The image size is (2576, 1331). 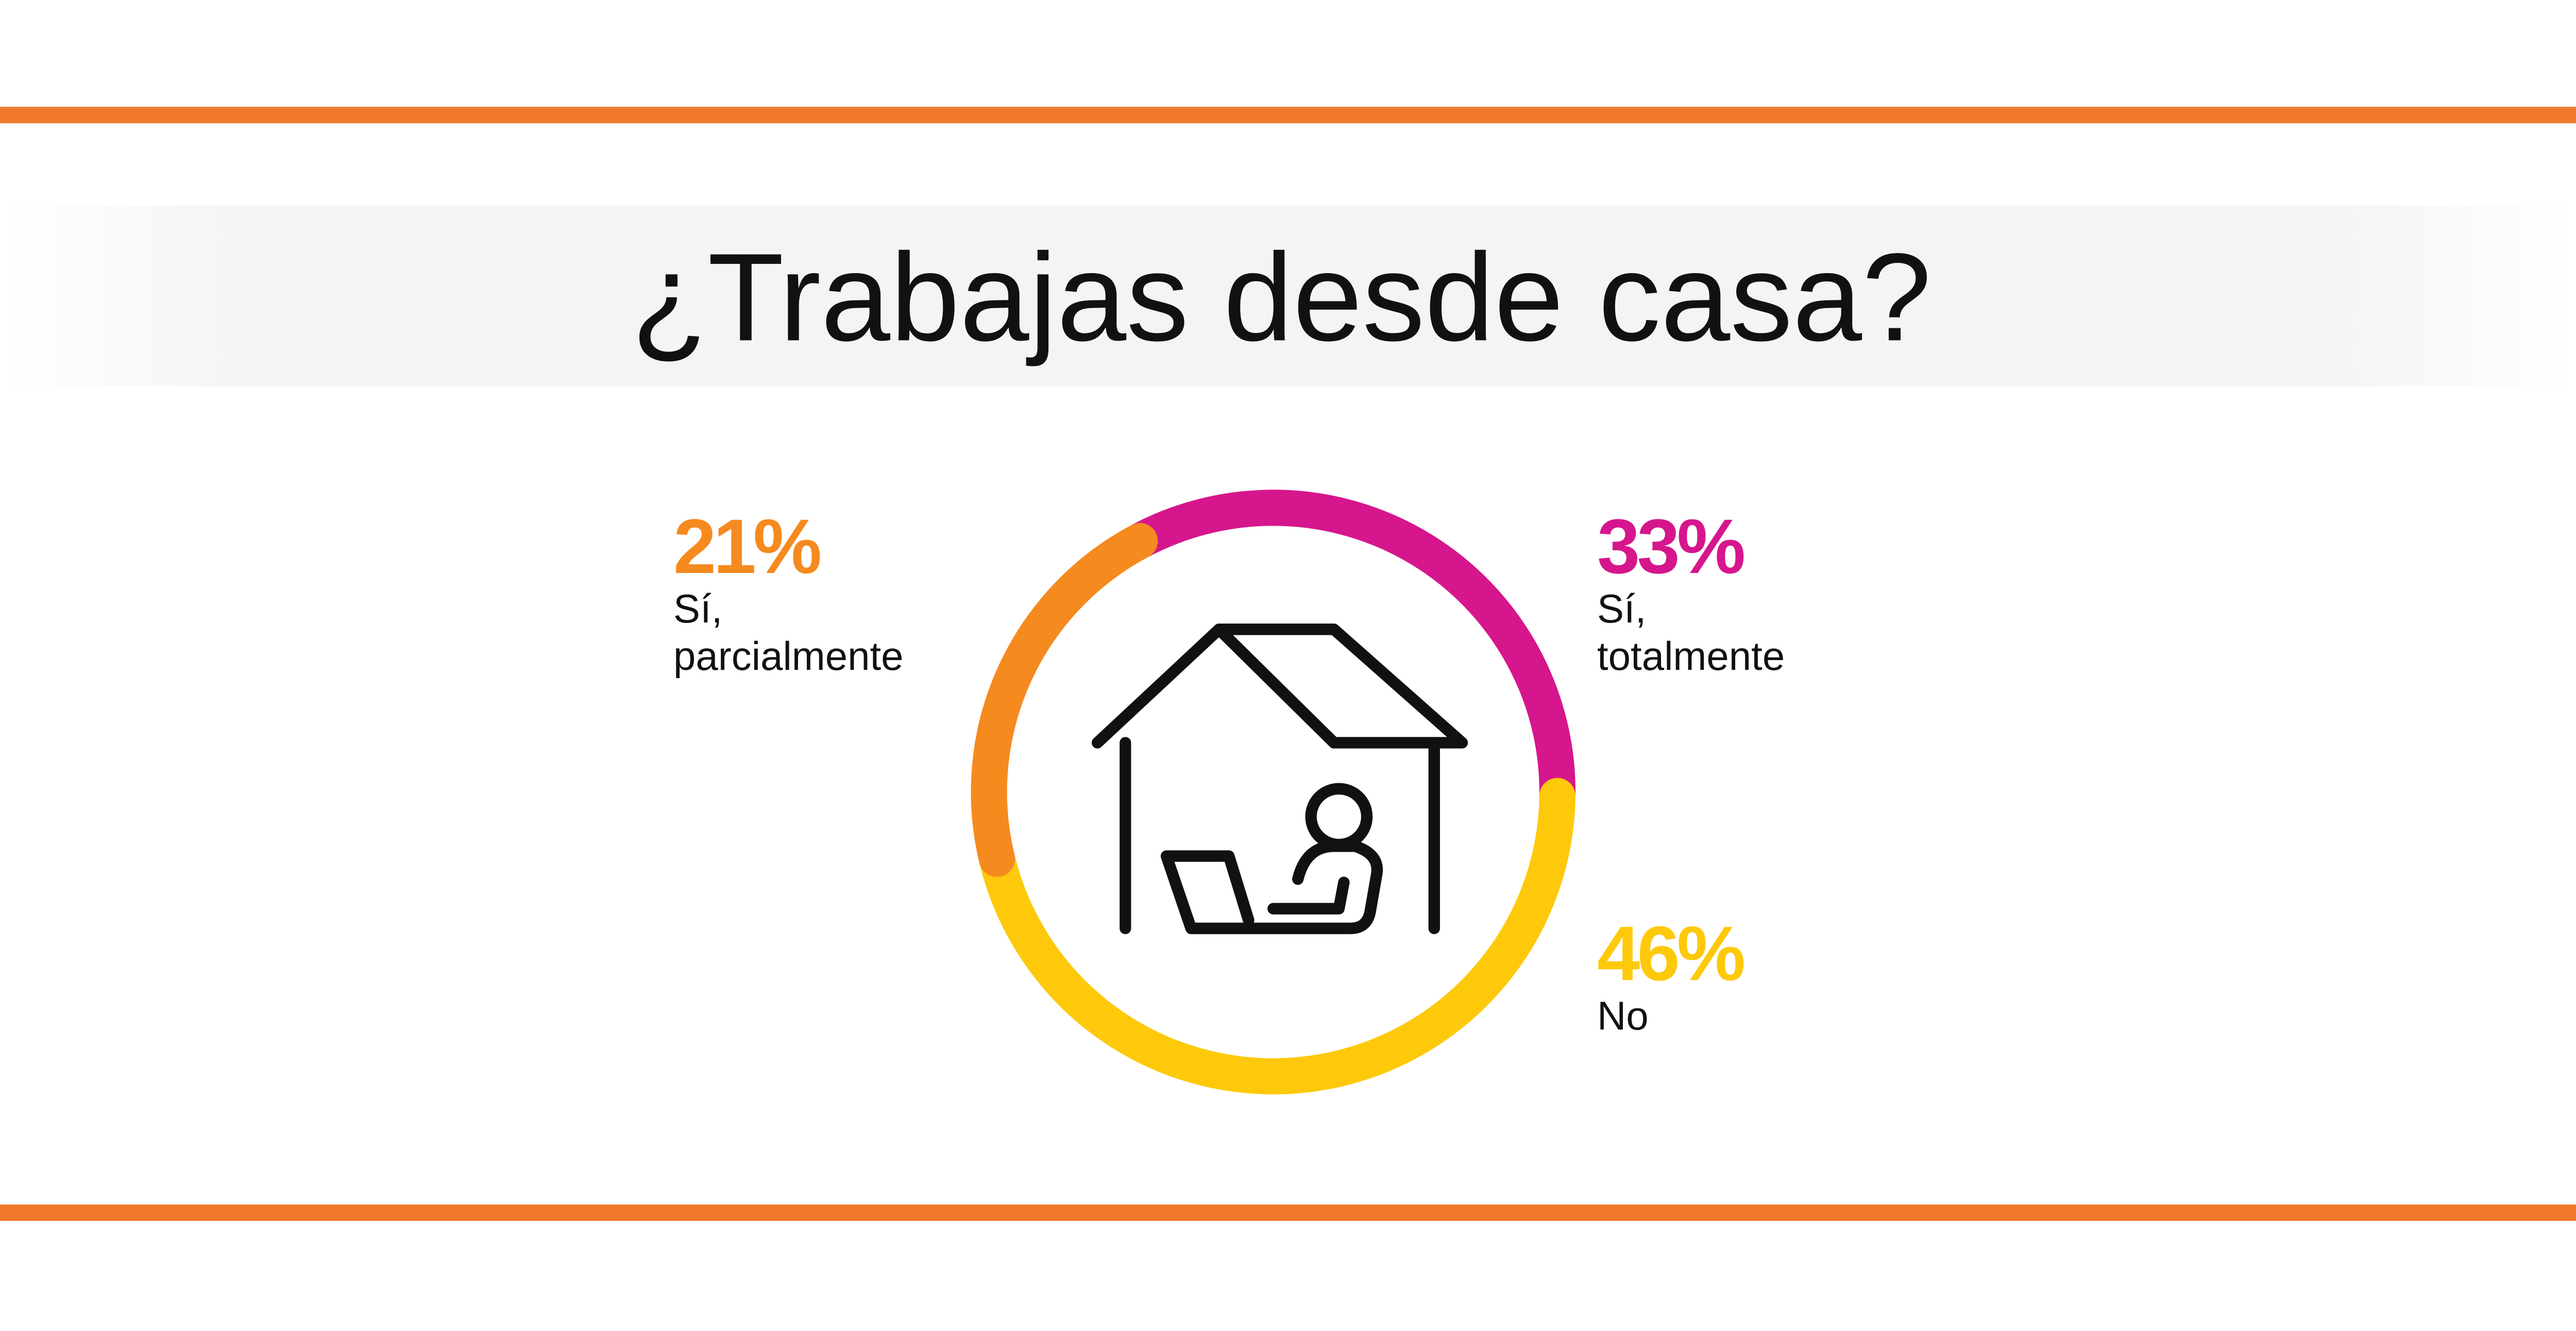 I want to click on donut, so click(x=1273, y=792).